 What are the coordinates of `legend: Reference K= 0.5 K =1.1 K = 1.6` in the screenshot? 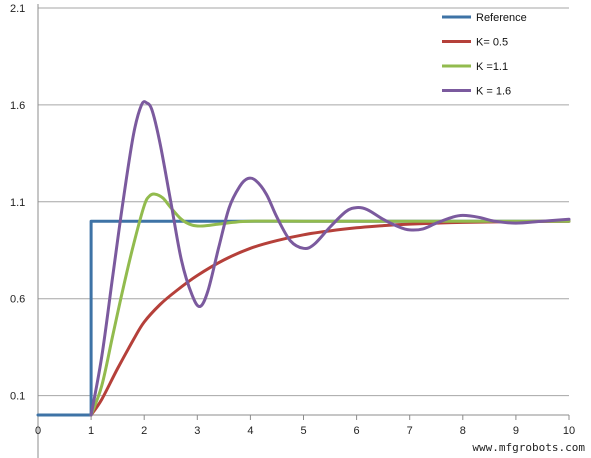 It's located at (484, 55).